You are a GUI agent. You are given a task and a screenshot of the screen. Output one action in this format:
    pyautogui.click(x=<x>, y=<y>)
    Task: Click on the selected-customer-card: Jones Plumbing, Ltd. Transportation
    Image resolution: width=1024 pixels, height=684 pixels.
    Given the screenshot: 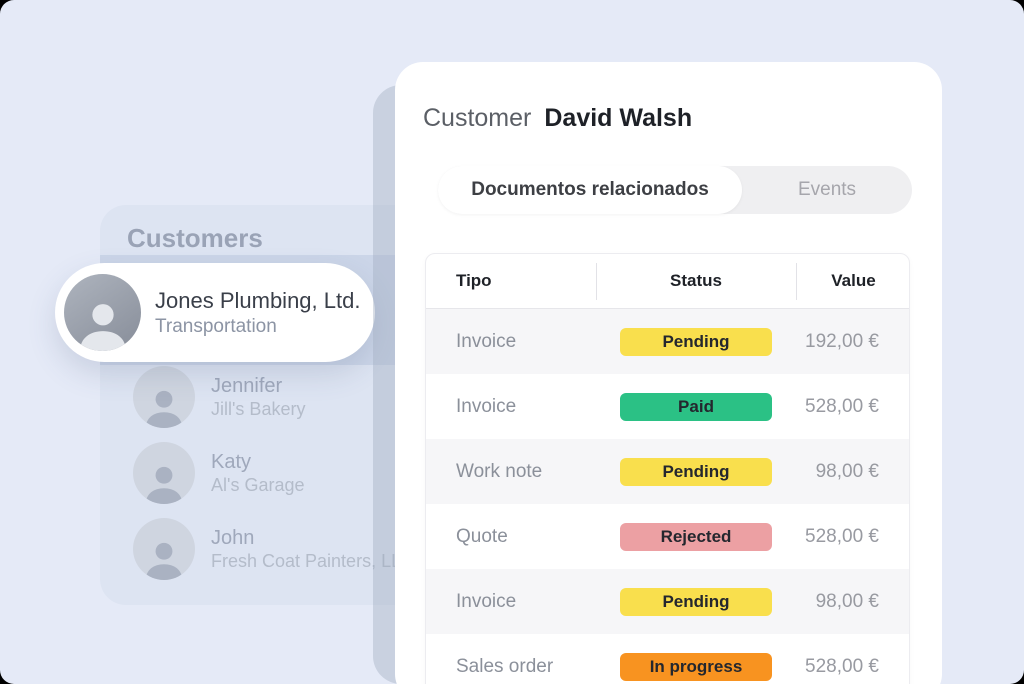 What is the action you would take?
    pyautogui.click(x=215, y=312)
    